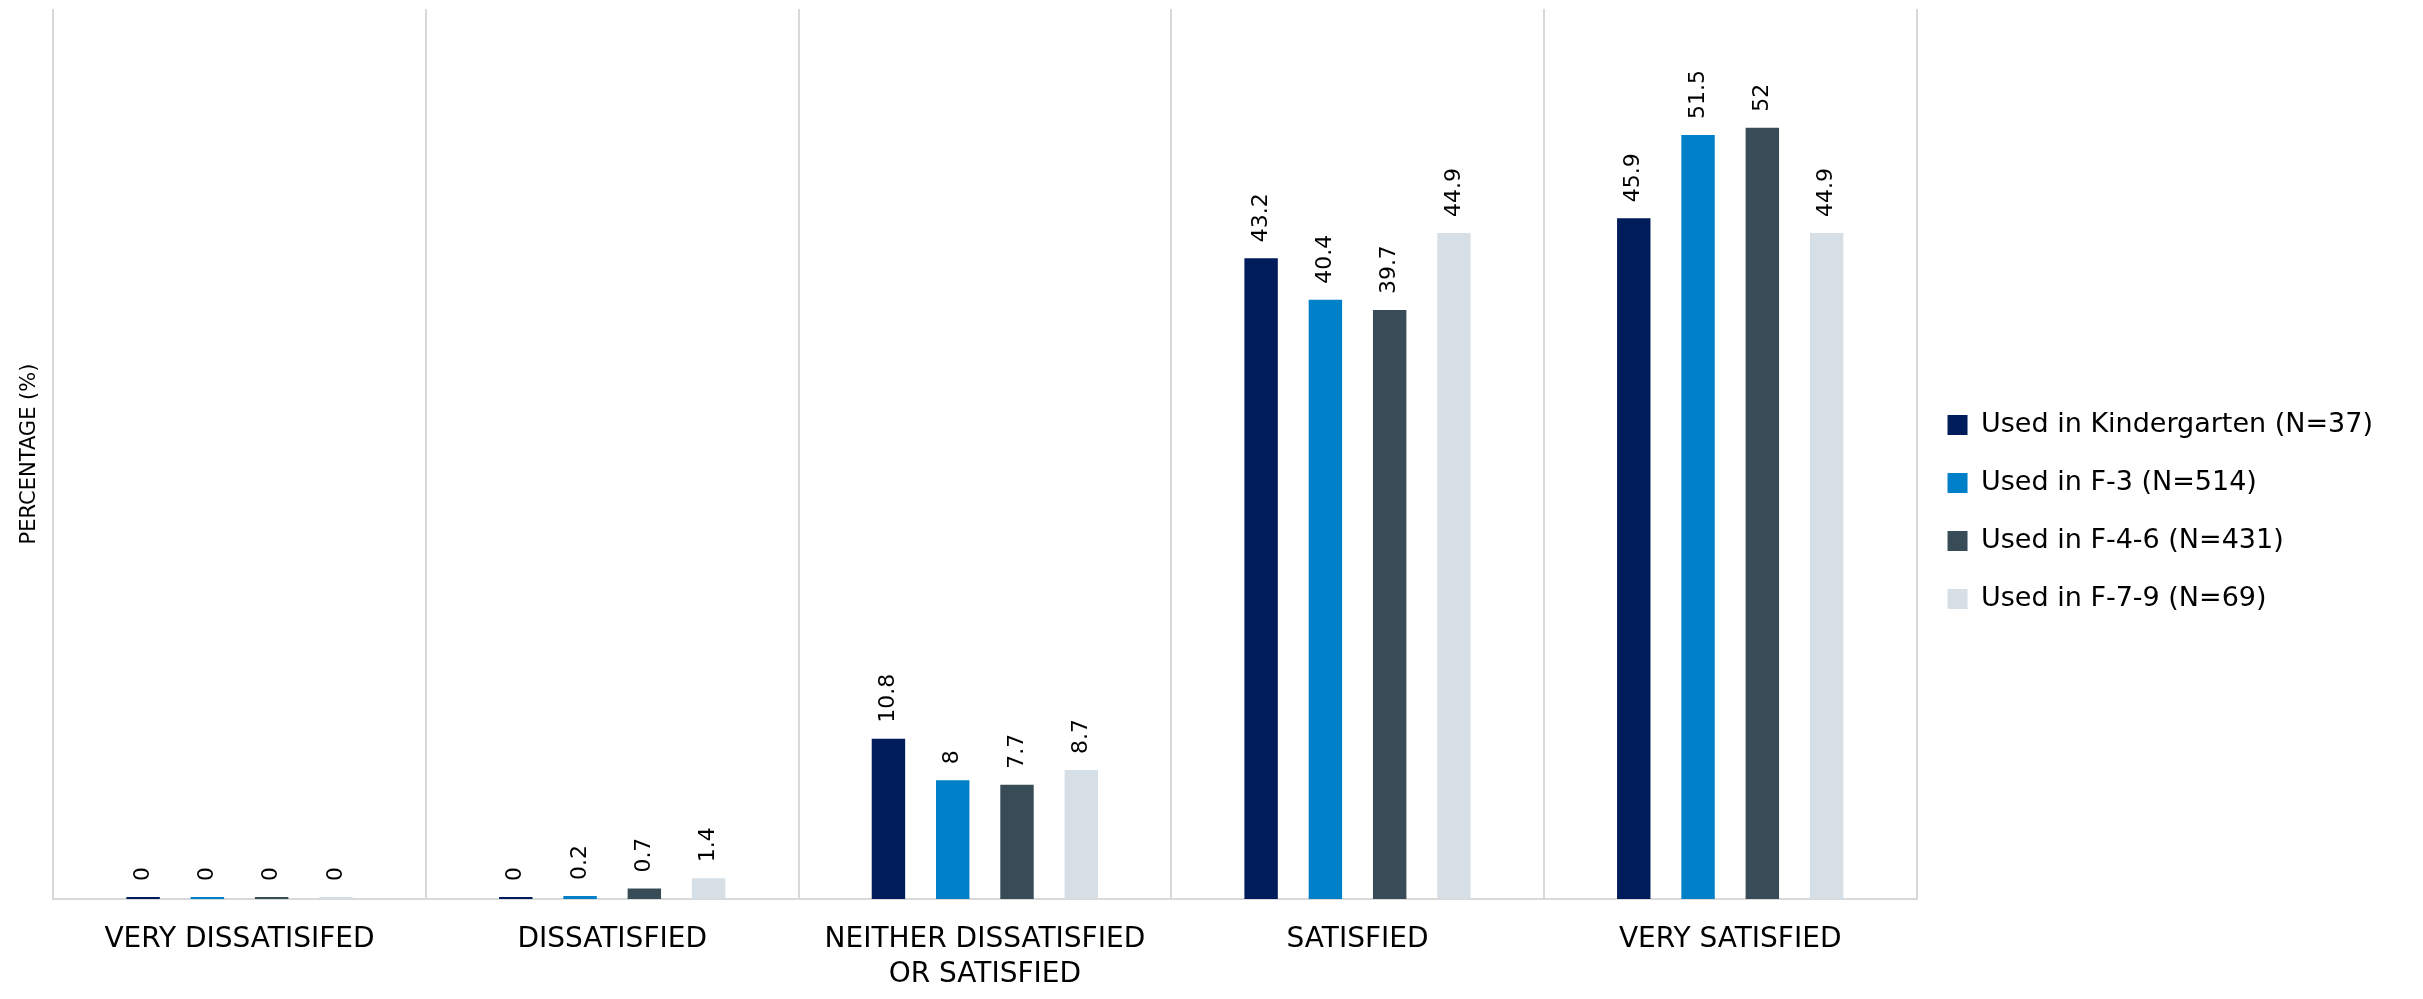  I want to click on data-label: 51.5, so click(1696, 95).